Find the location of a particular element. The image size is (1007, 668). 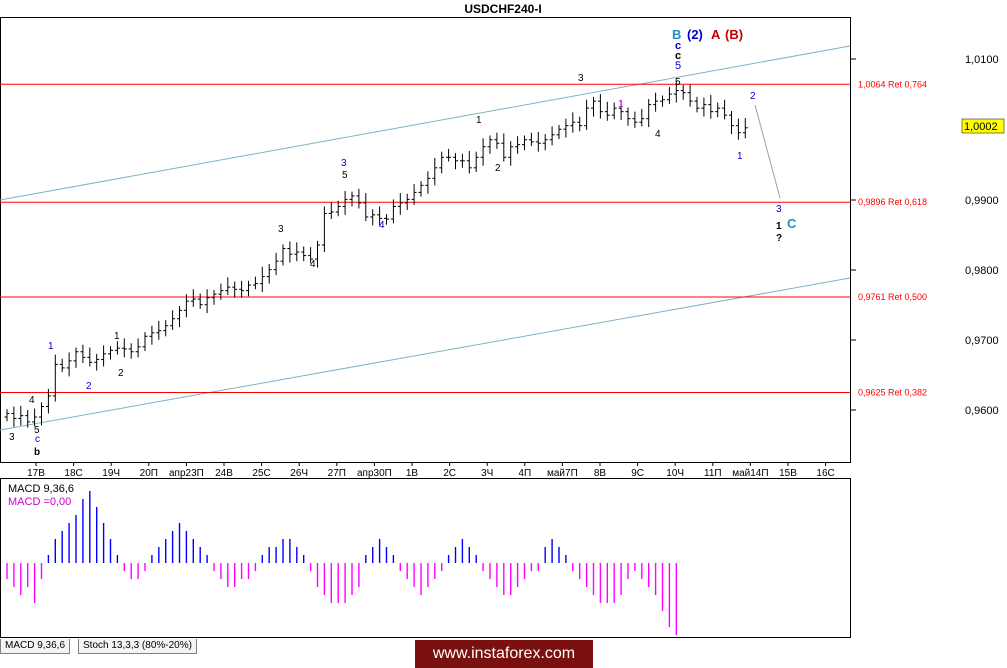

wave-4-black-mid: 4 is located at coordinates (313, 264).